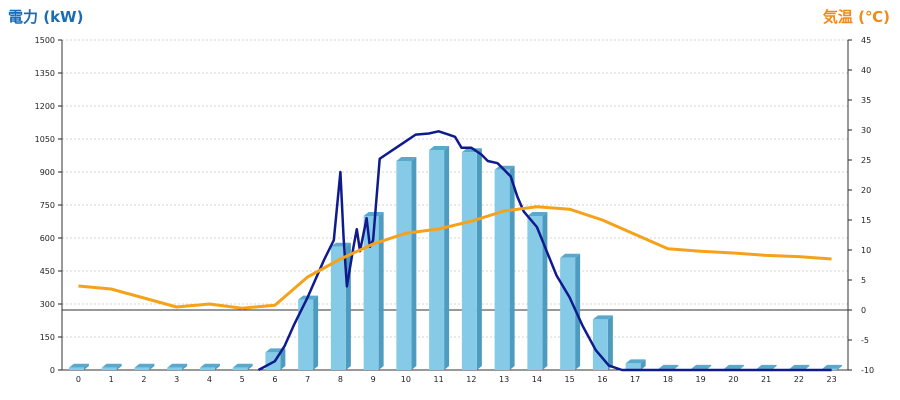 This screenshot has width=900, height=400. Describe the element at coordinates (866, 100) in the screenshot. I see `right-tick-label: 35` at that location.